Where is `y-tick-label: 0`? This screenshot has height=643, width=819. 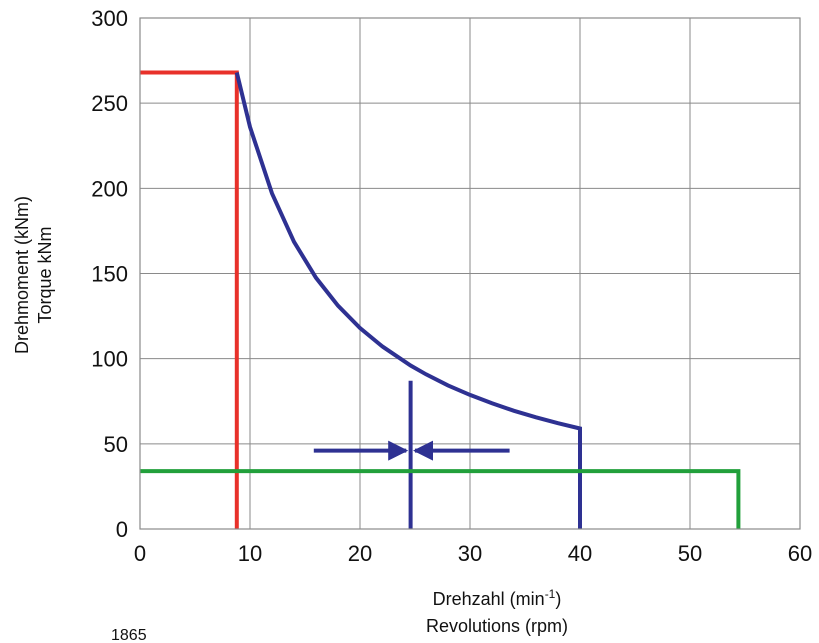
y-tick-label: 0 is located at coordinates (122, 529).